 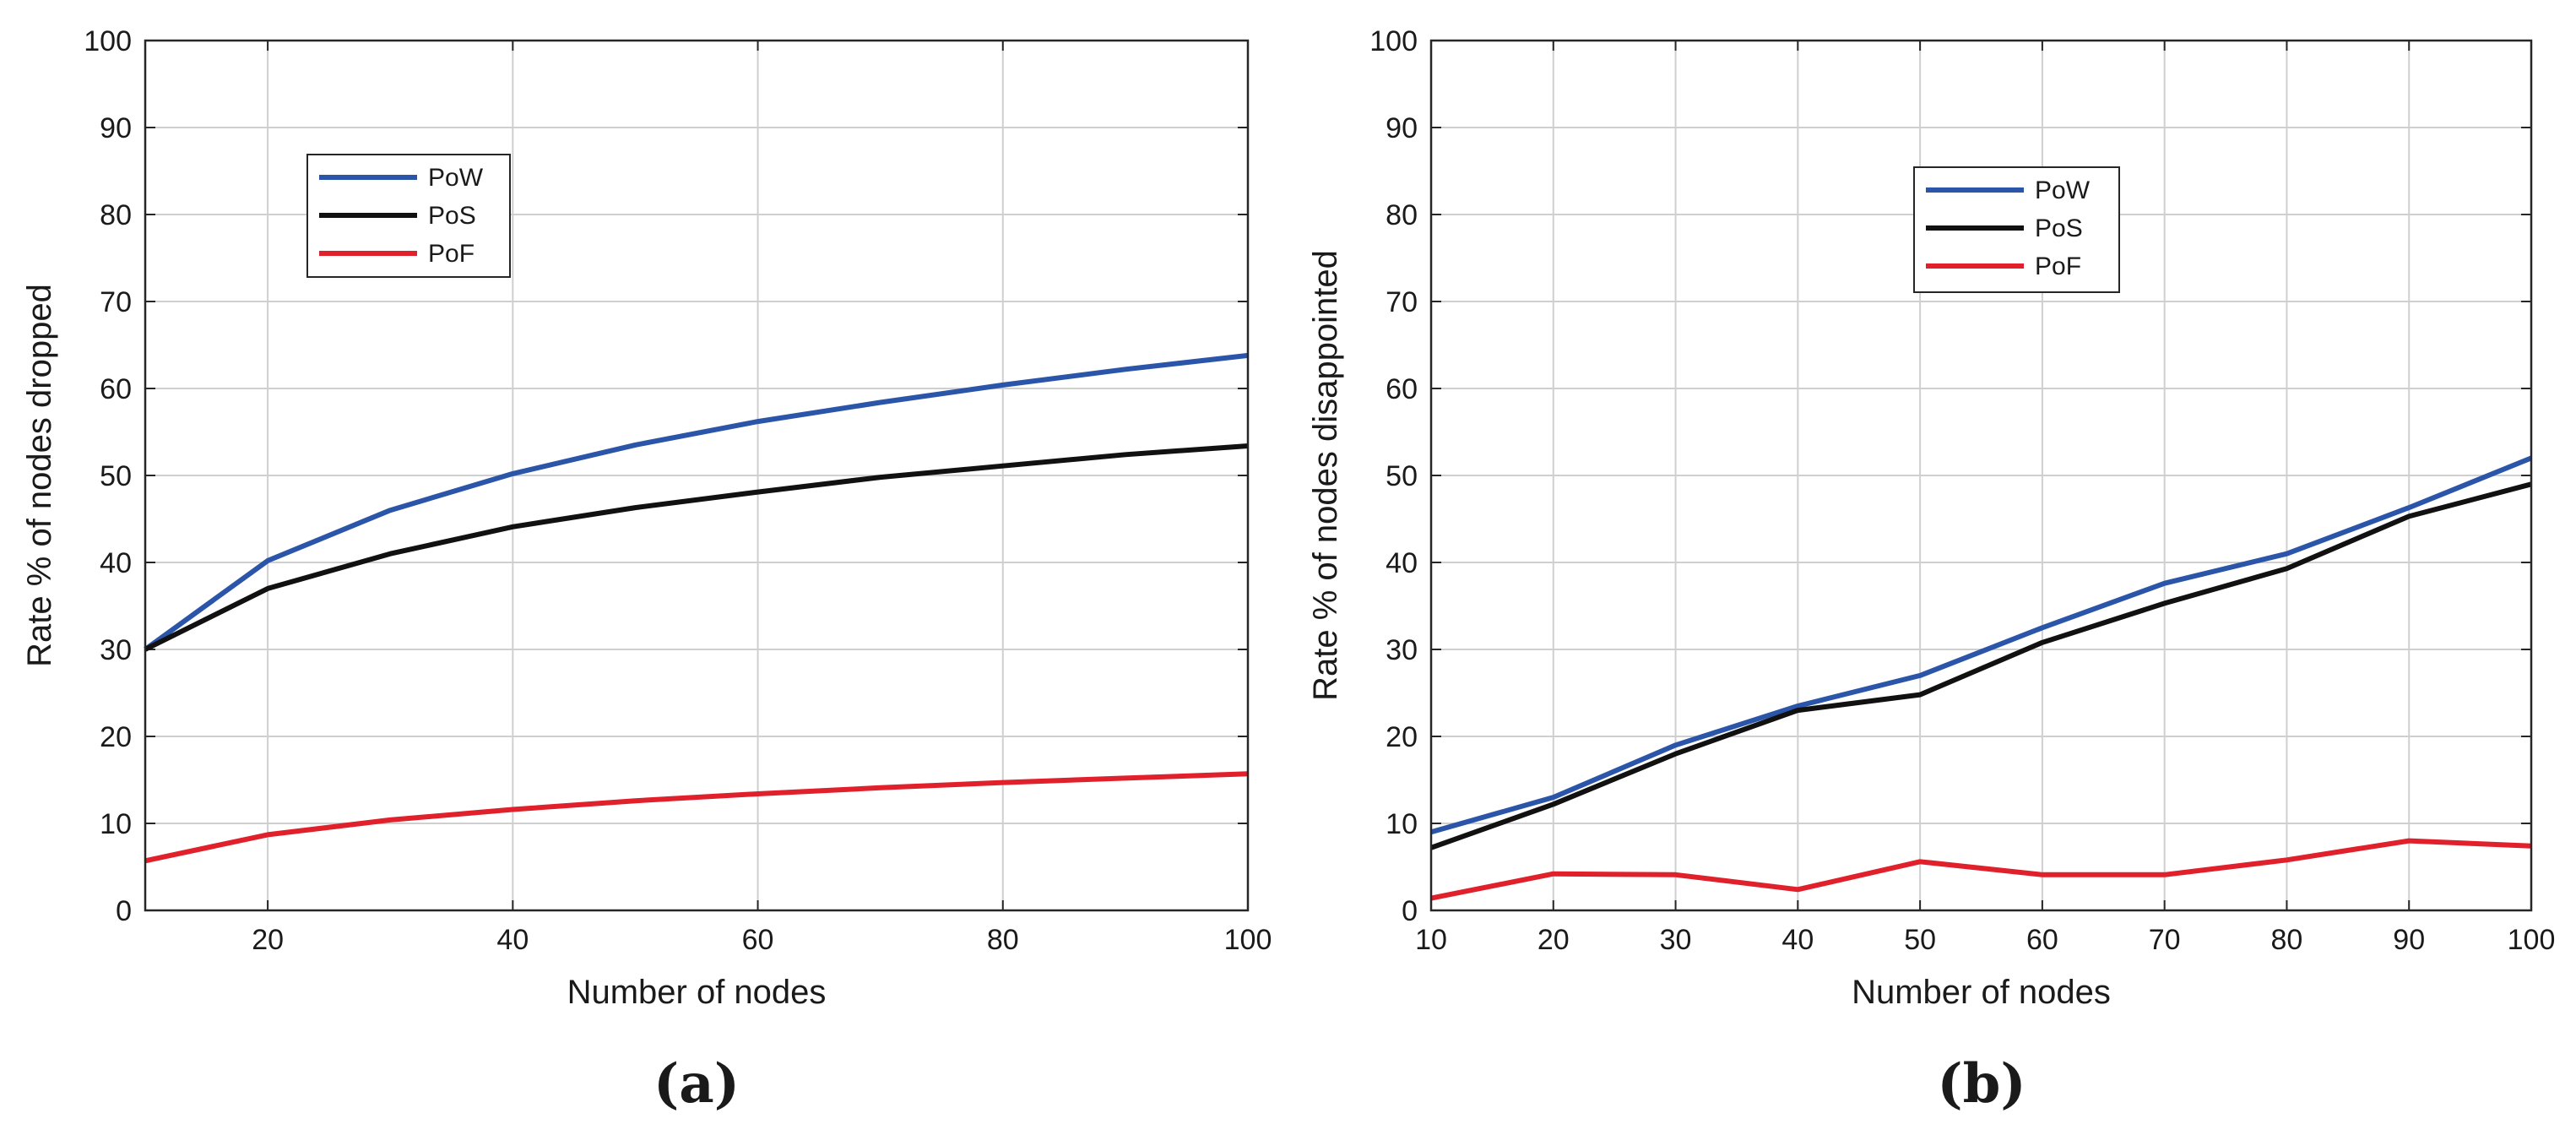 What do you see at coordinates (1431, 940) in the screenshot?
I see `x-tick-label: 10` at bounding box center [1431, 940].